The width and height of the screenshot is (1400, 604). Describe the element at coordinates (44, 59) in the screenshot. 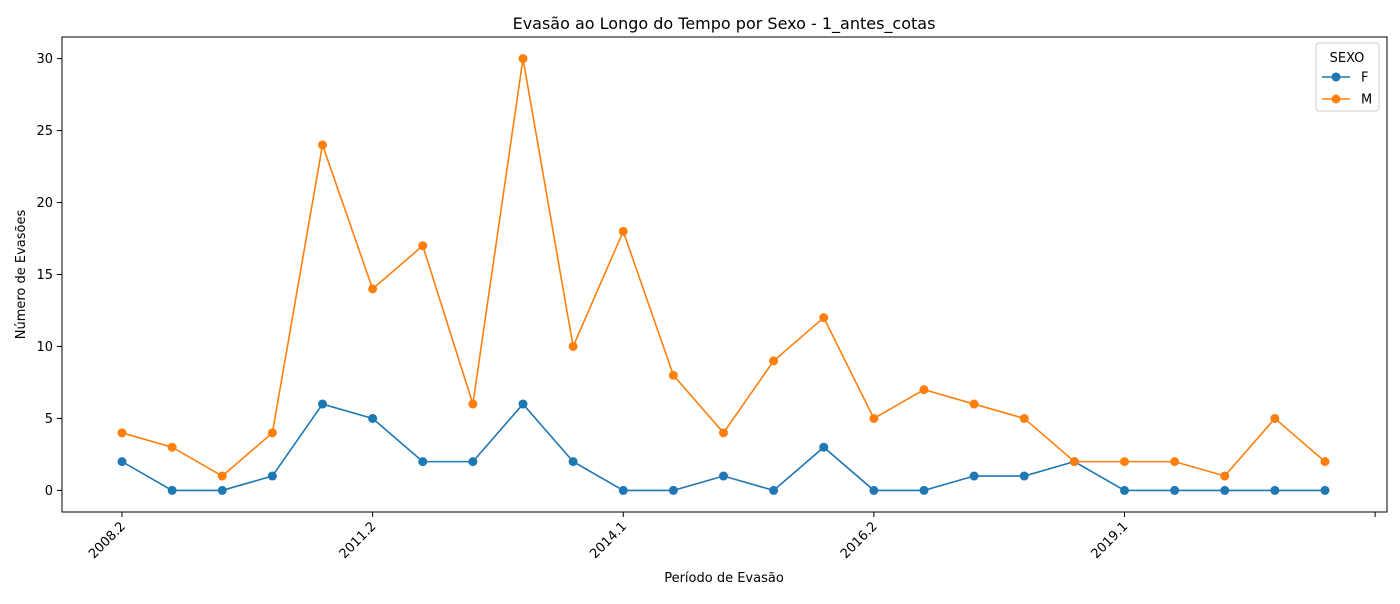

I see `y-tick-label: 30` at that location.